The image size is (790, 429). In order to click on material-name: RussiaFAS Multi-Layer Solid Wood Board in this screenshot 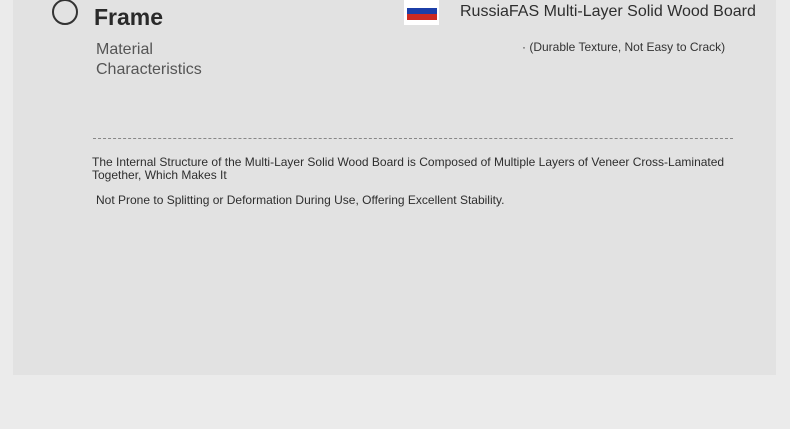, I will do `click(608, 11)`.